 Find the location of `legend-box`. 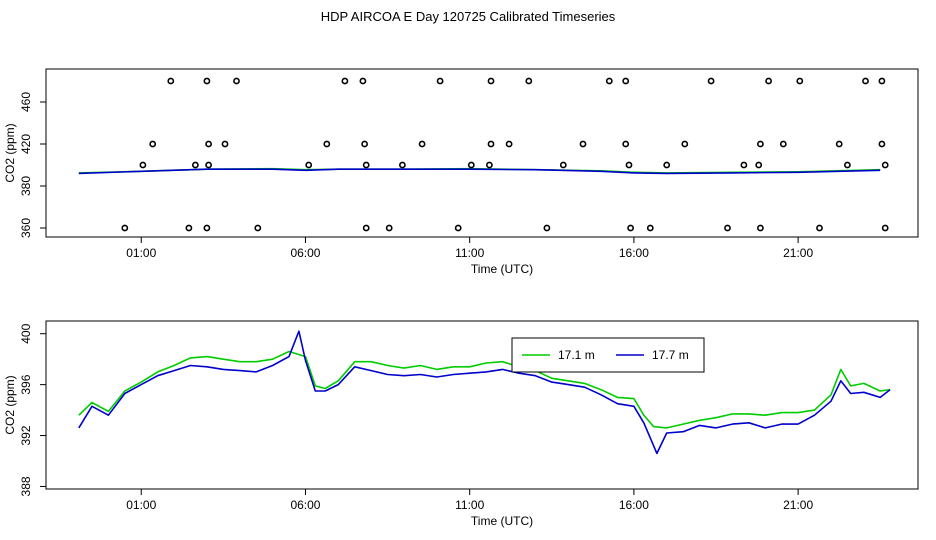

legend-box is located at coordinates (608, 355).